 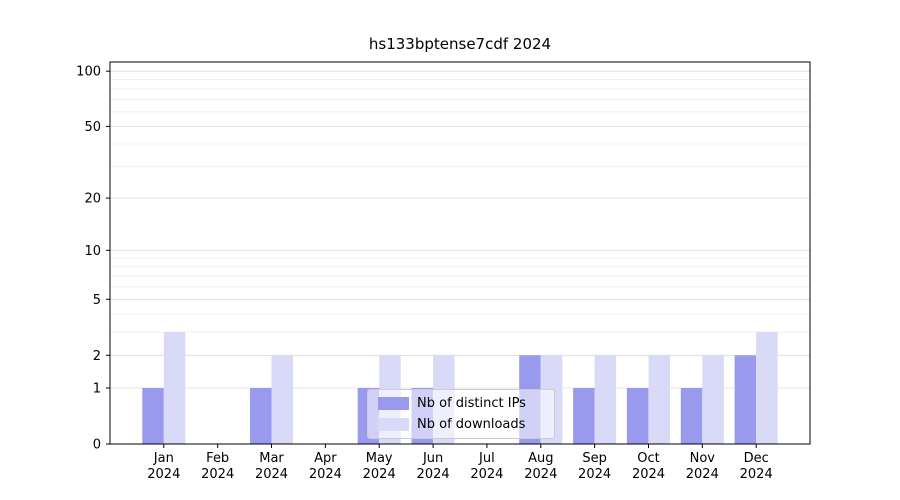 What do you see at coordinates (97, 445) in the screenshot?
I see `y-tick-label: 0` at bounding box center [97, 445].